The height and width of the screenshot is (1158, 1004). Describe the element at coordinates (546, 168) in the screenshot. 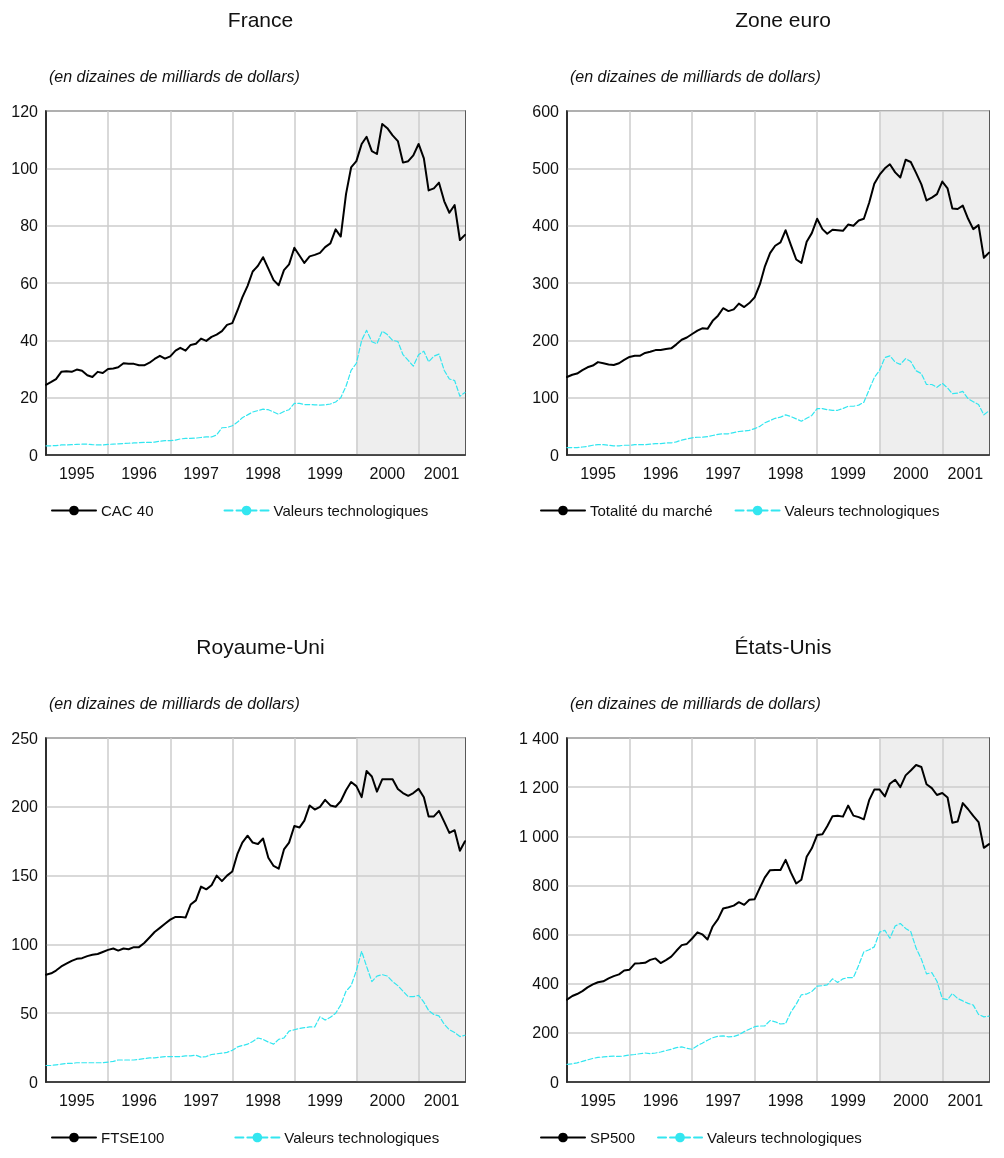

I see `y-tick-label: 500` at that location.